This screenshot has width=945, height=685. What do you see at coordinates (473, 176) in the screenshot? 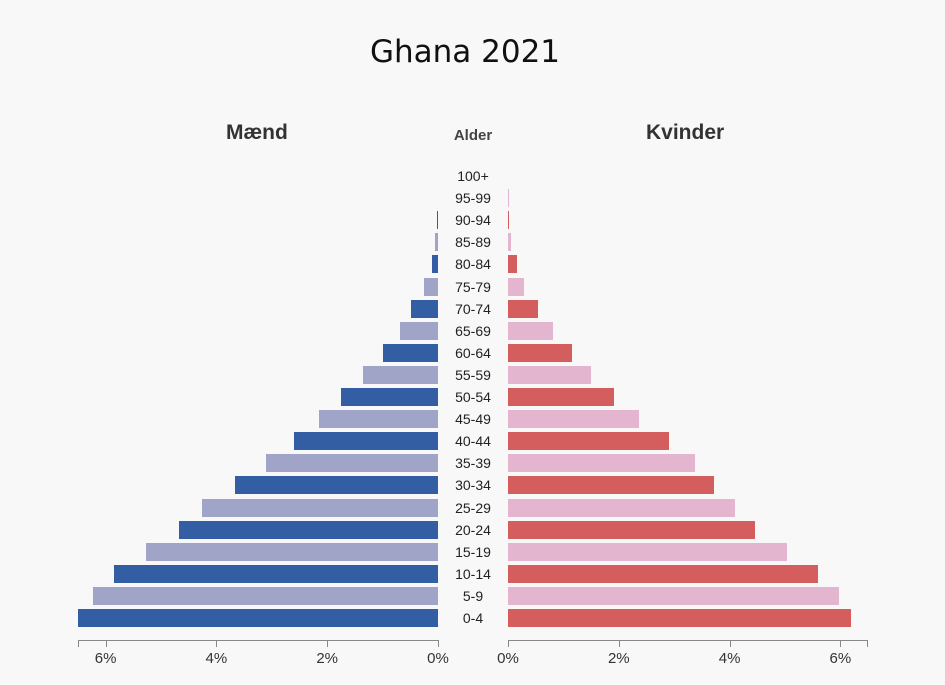
I see `age-label: 100+` at bounding box center [473, 176].